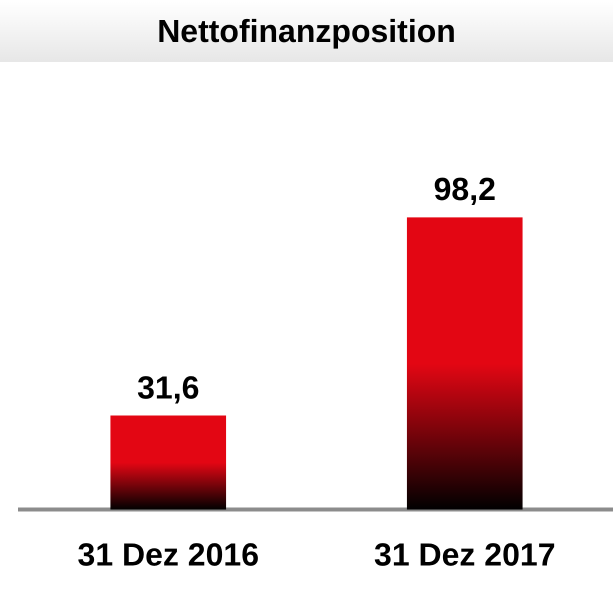 The width and height of the screenshot is (613, 604). I want to click on x-tick-label: 31 Dez 2017, so click(465, 554).